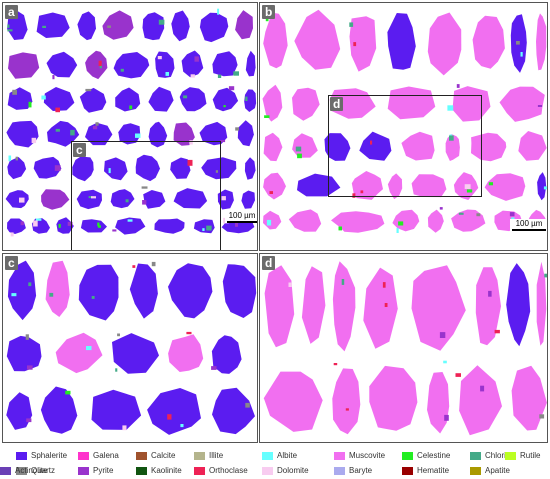 Image resolution: width=550 pixels, height=479 pixels. I want to click on inset-label-d: d, so click(337, 104).